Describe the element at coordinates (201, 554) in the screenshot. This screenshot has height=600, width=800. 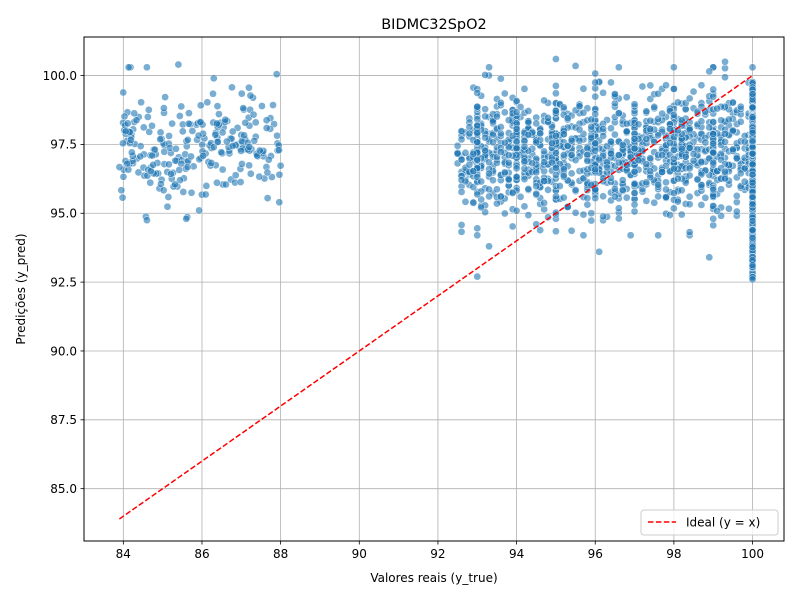
I see `x-tick-label: 86` at that location.